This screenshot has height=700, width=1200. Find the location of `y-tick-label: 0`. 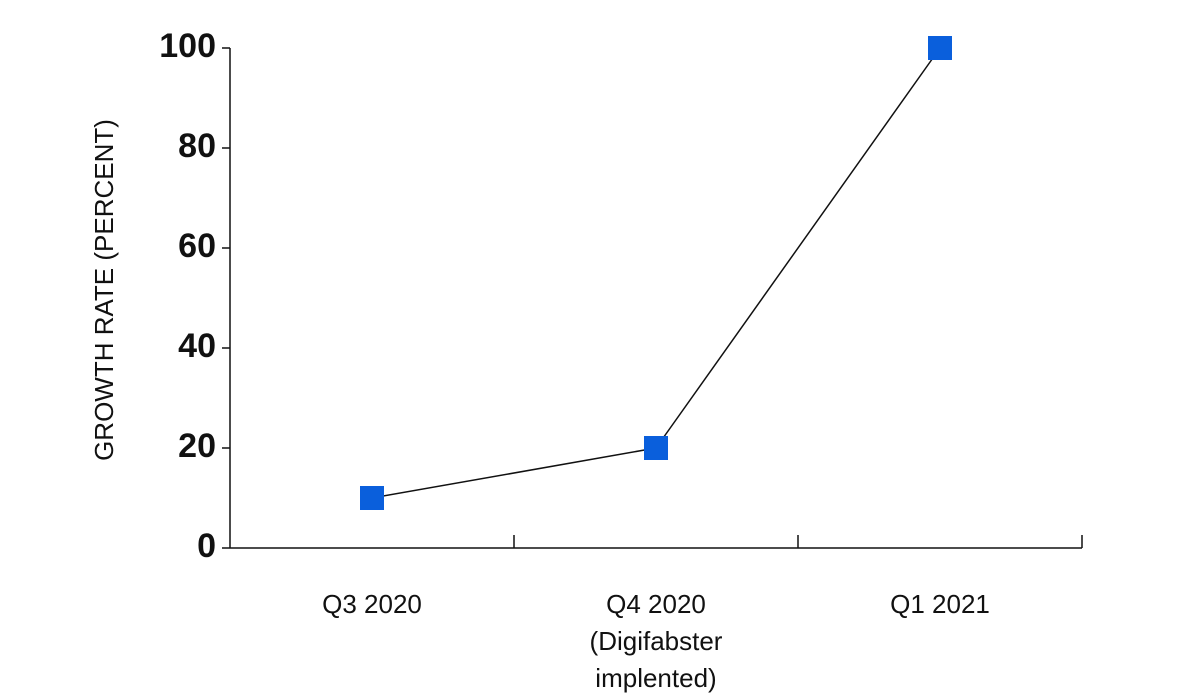

y-tick-label: 0 is located at coordinates (206, 546).